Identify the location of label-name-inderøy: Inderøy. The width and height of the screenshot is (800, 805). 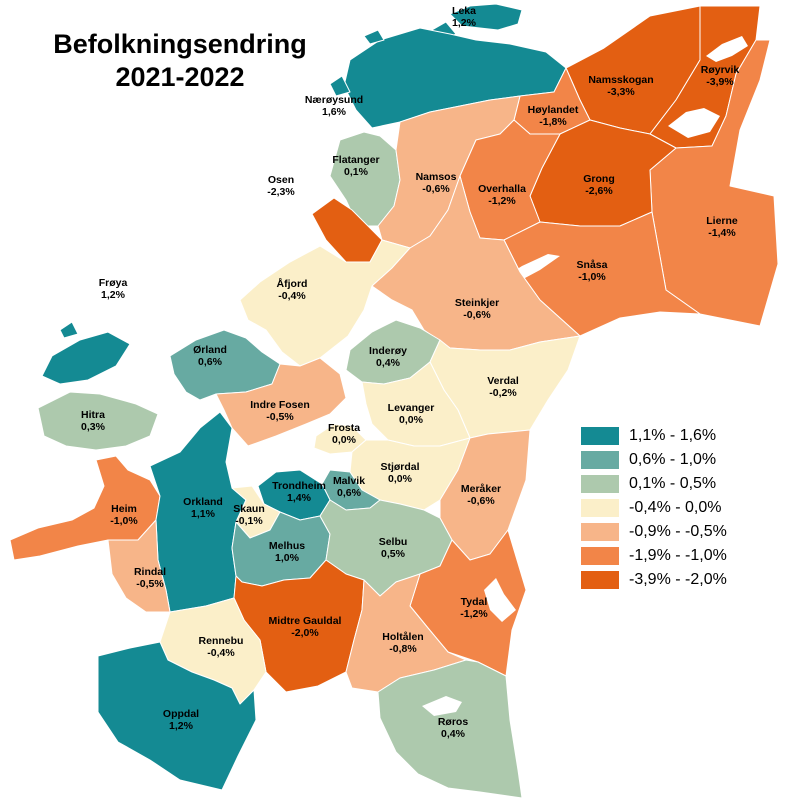
(388, 351).